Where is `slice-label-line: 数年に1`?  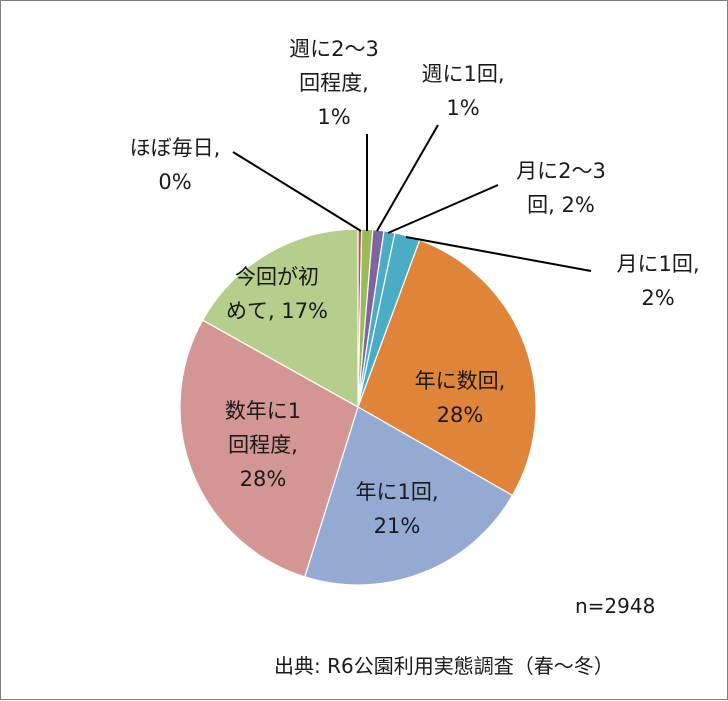 slice-label-line: 数年に1 is located at coordinates (263, 411).